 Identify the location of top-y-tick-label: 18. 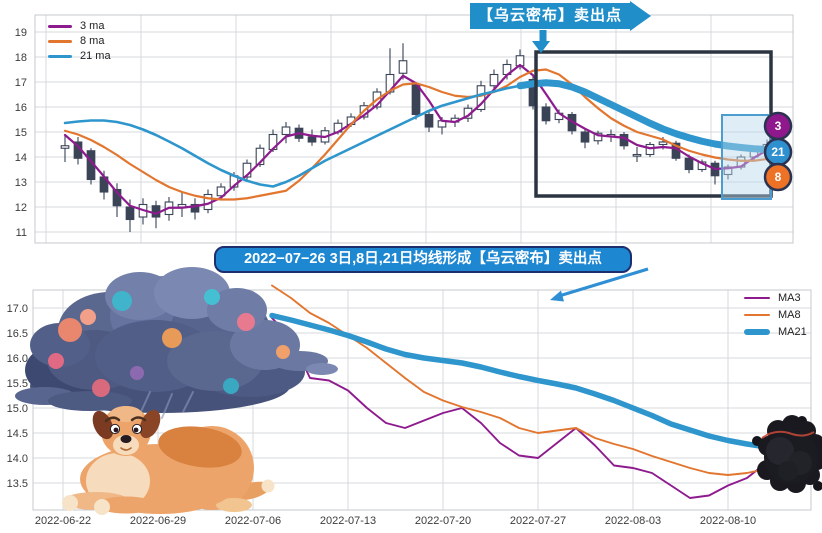
(21, 58).